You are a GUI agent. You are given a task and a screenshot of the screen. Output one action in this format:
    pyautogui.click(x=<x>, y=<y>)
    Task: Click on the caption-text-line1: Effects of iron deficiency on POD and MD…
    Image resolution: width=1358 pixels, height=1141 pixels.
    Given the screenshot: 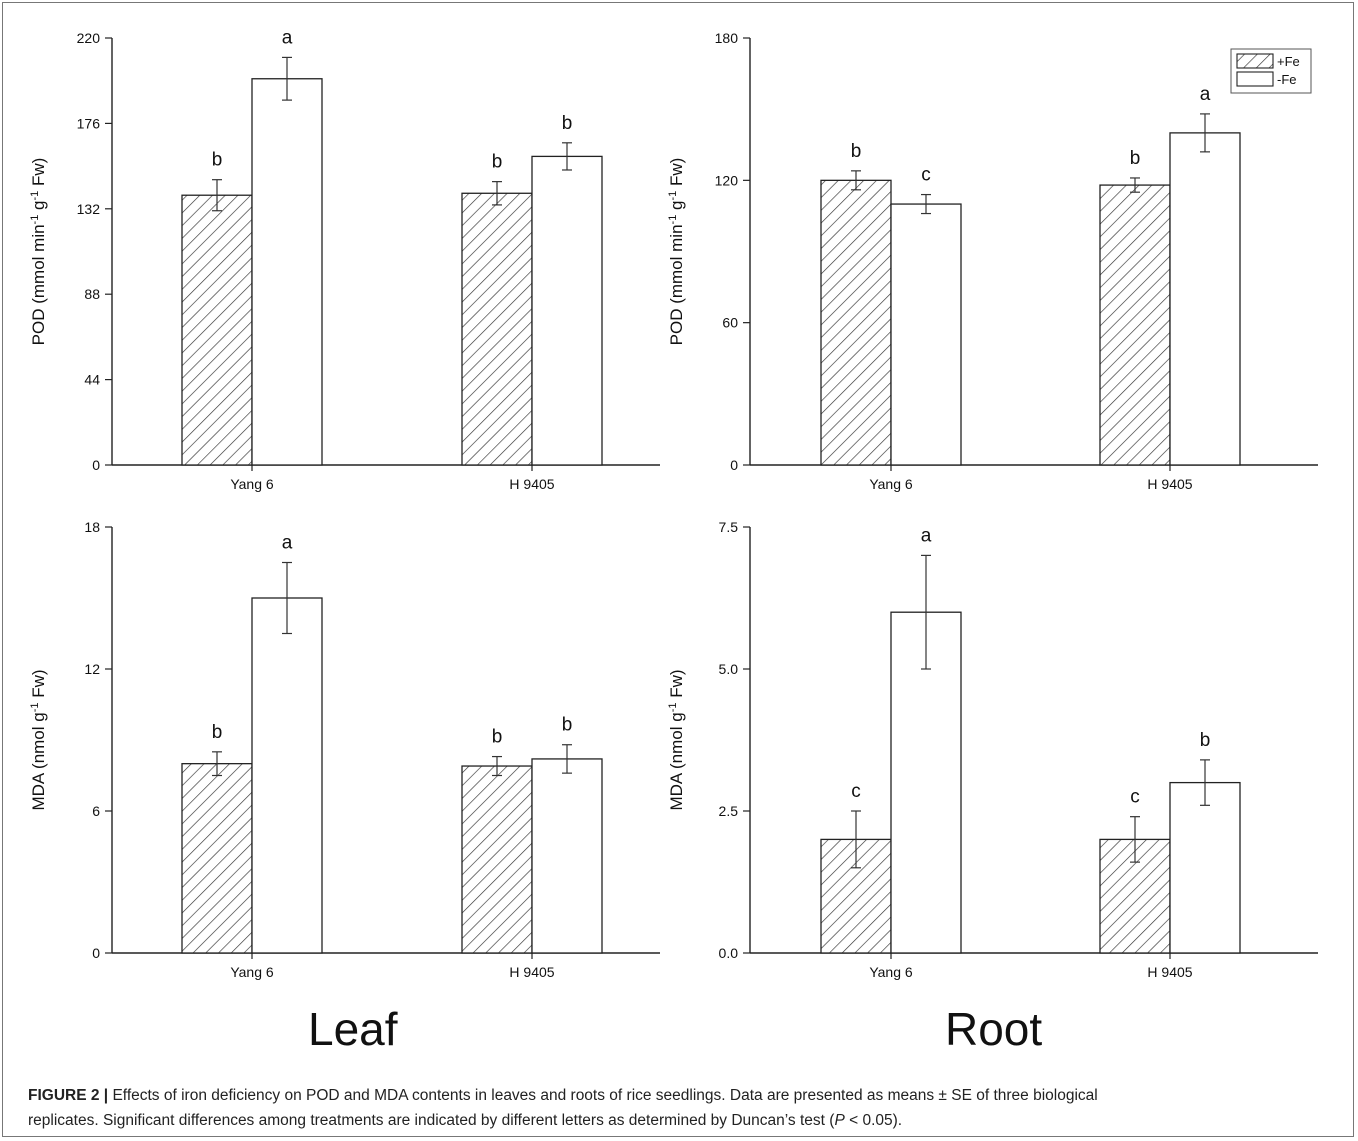 What is the action you would take?
    pyautogui.click(x=605, y=1095)
    